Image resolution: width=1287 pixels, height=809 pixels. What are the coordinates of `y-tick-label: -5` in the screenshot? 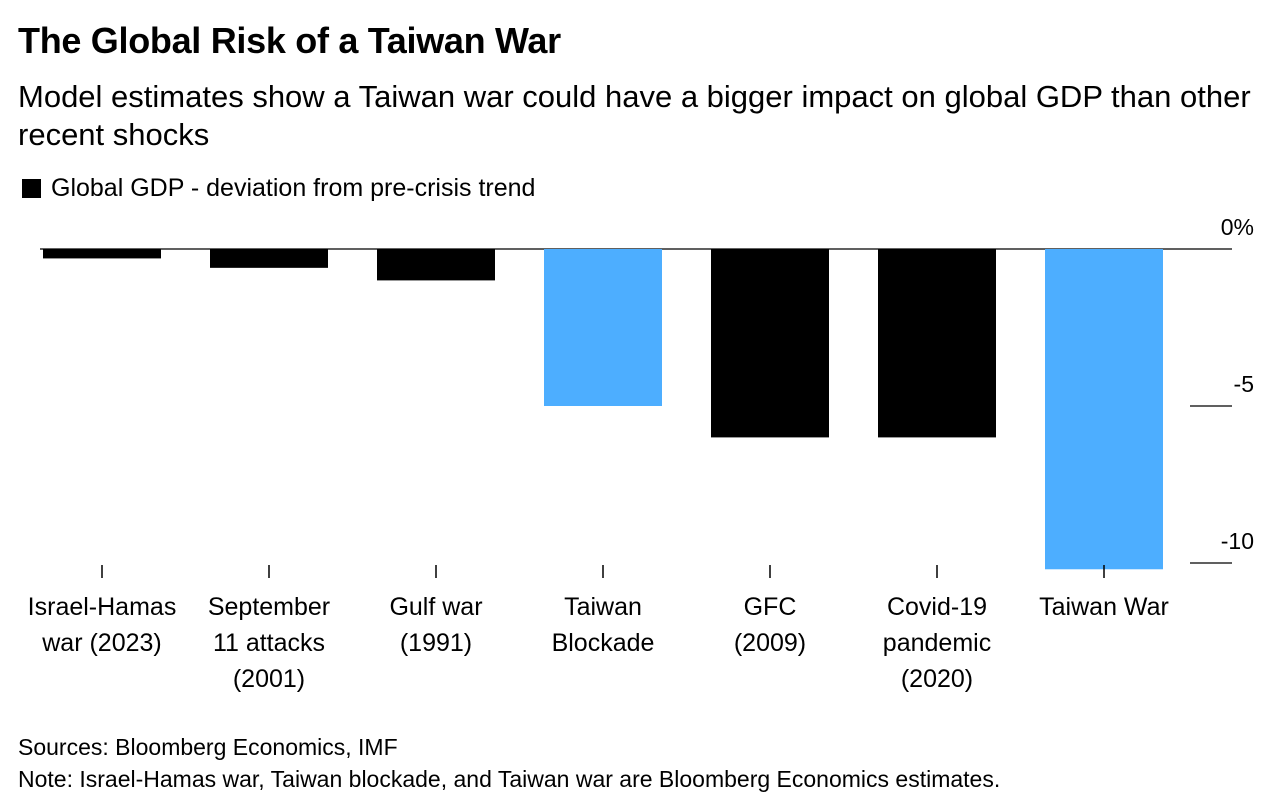 It's located at (1244, 384).